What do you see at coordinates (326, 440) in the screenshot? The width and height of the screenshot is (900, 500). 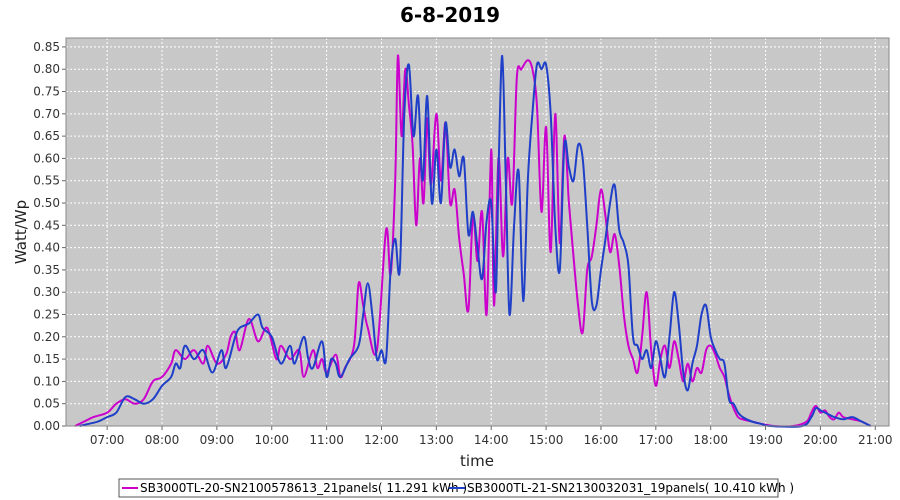 I see `x-tick-label: 11:00` at bounding box center [326, 440].